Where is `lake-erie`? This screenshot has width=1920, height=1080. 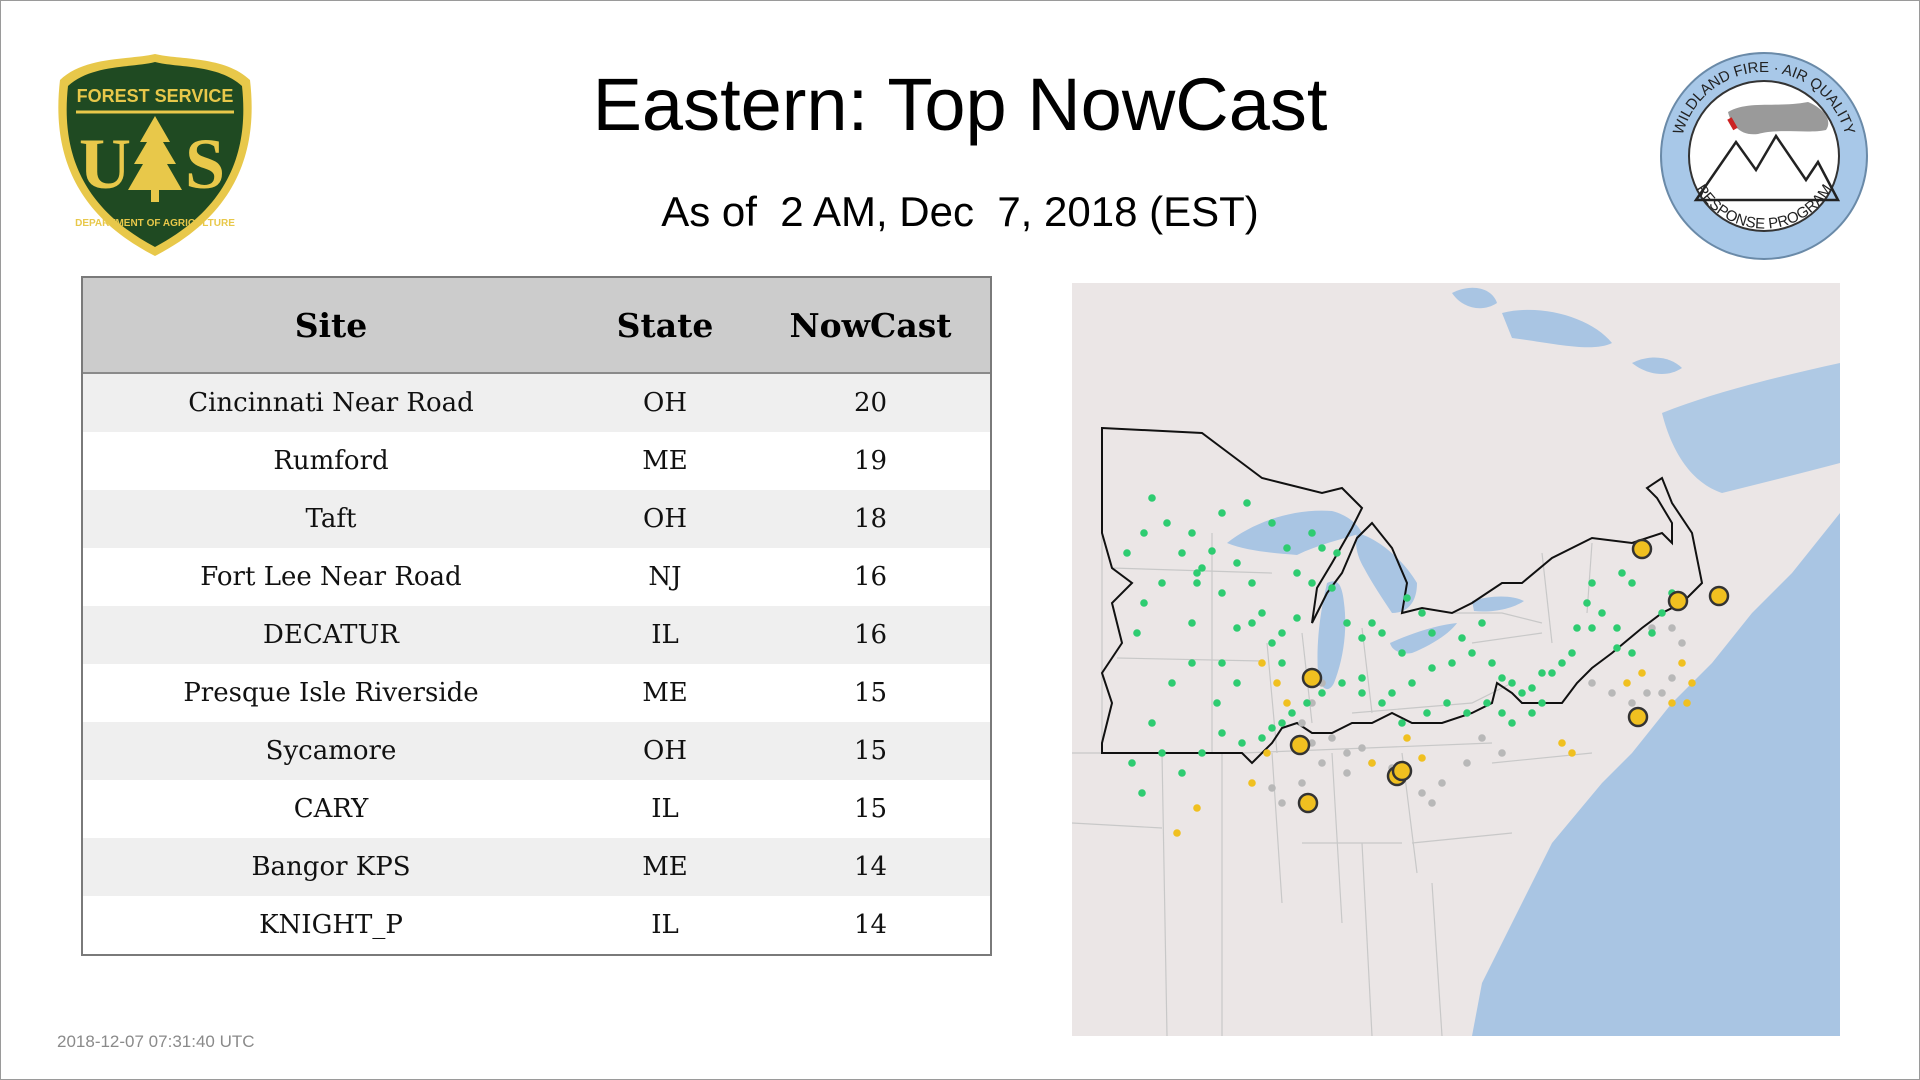 lake-erie is located at coordinates (1423, 638).